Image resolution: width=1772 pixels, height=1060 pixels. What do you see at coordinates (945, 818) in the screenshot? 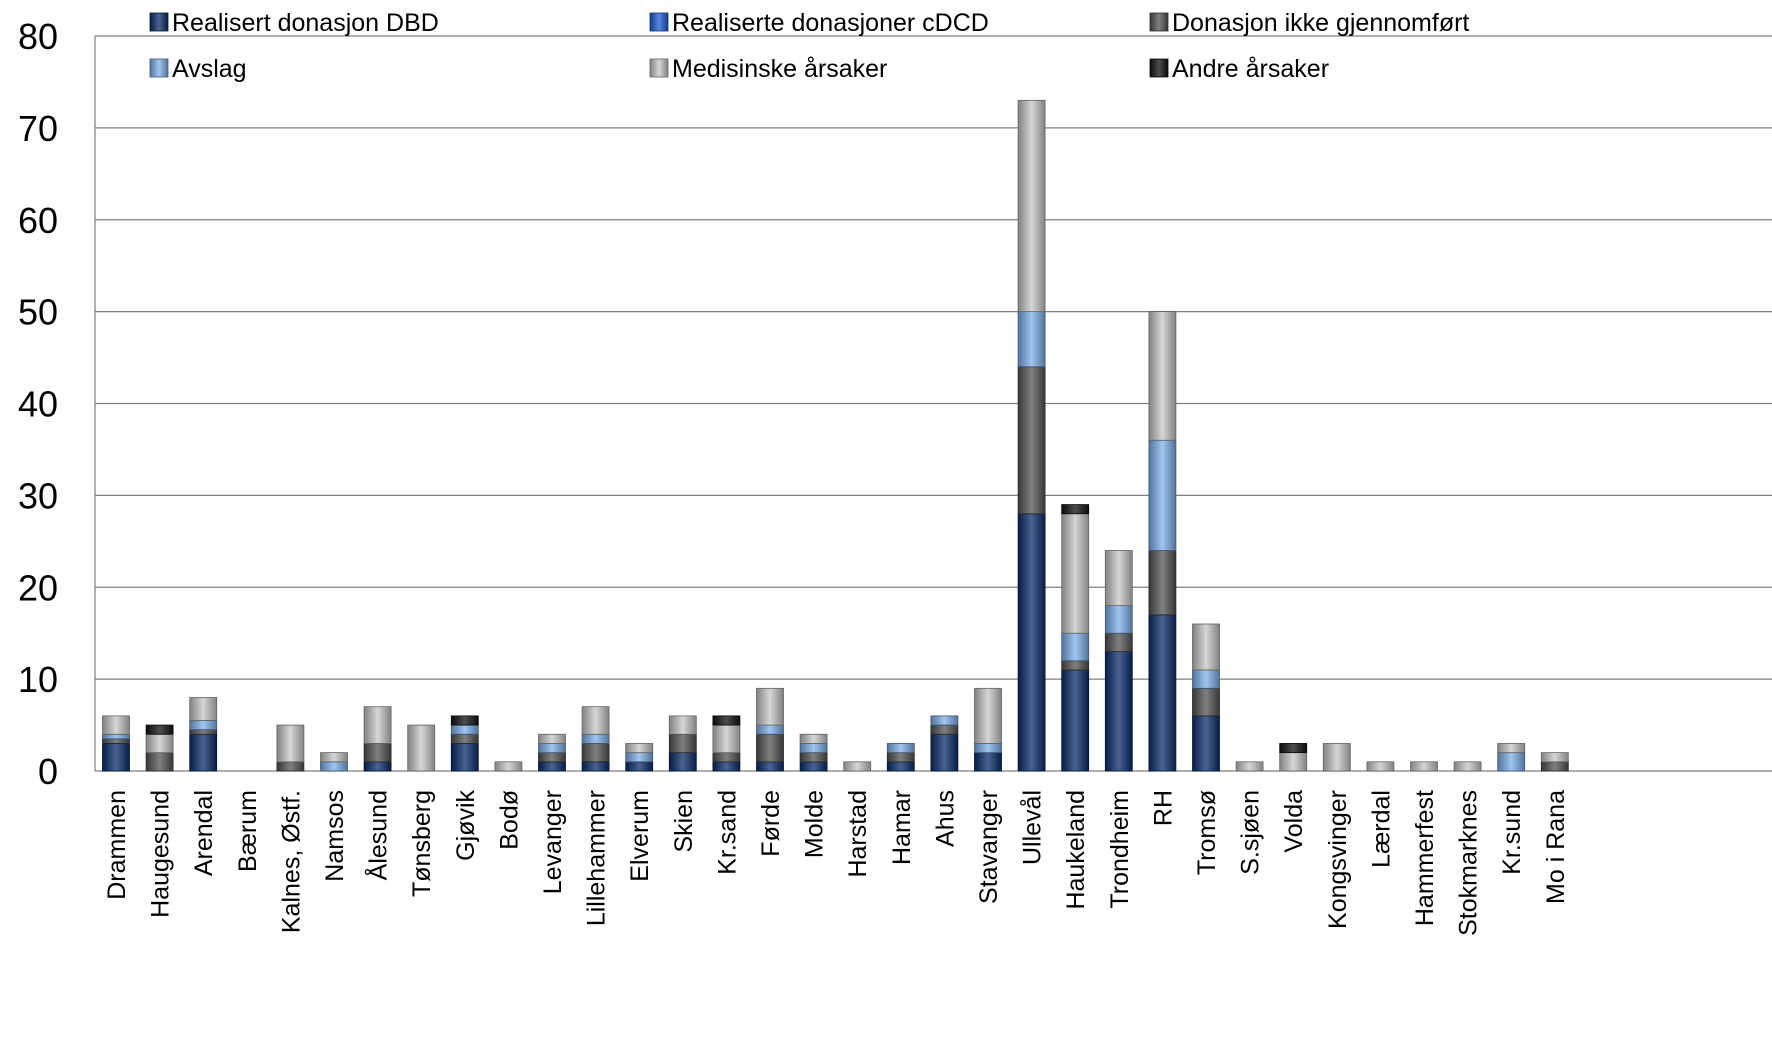
I see `x-tick-label: Ahus` at bounding box center [945, 818].